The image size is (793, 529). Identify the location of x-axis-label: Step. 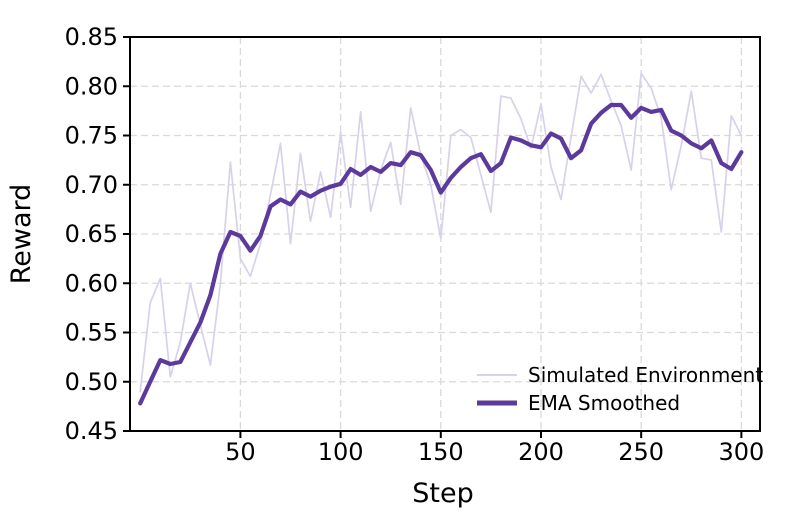
(442, 493).